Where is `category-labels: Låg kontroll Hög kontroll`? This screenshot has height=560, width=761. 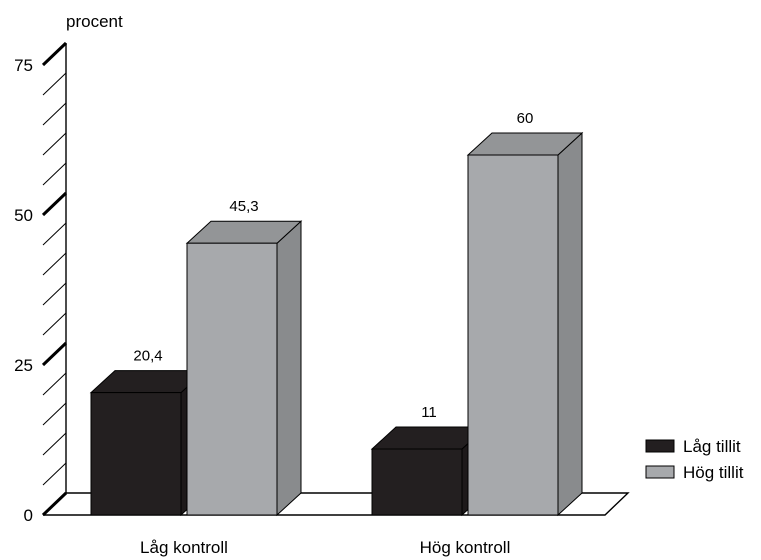 category-labels: Låg kontroll Hög kontroll is located at coordinates (325, 547).